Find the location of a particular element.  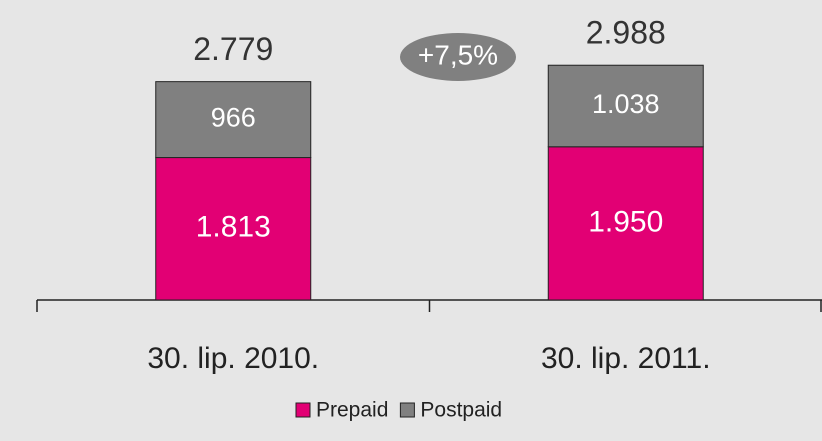

total-label: 2.988 is located at coordinates (626, 33).